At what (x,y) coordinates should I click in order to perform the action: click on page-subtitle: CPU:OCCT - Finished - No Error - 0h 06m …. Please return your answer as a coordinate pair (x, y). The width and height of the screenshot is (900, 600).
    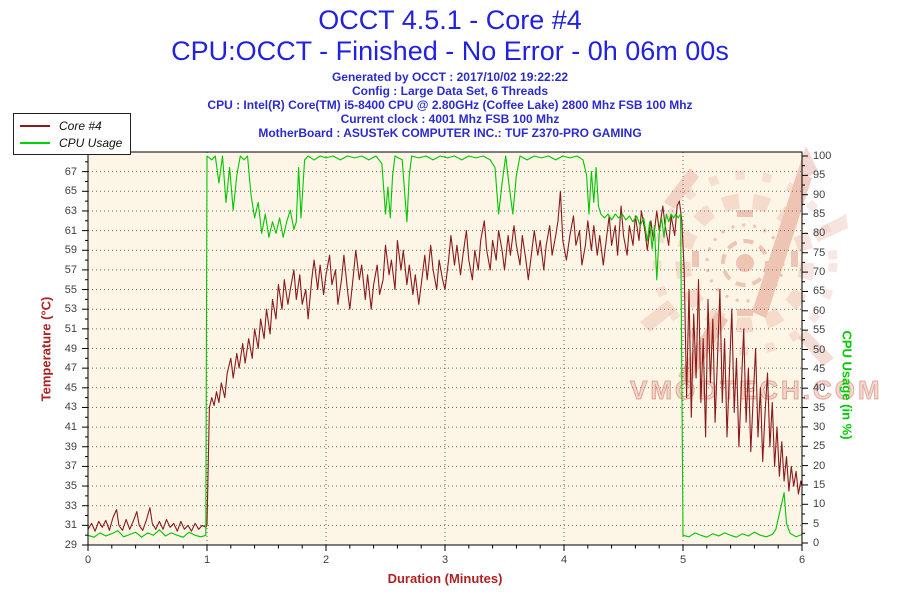
    Looking at the image, I should click on (450, 51).